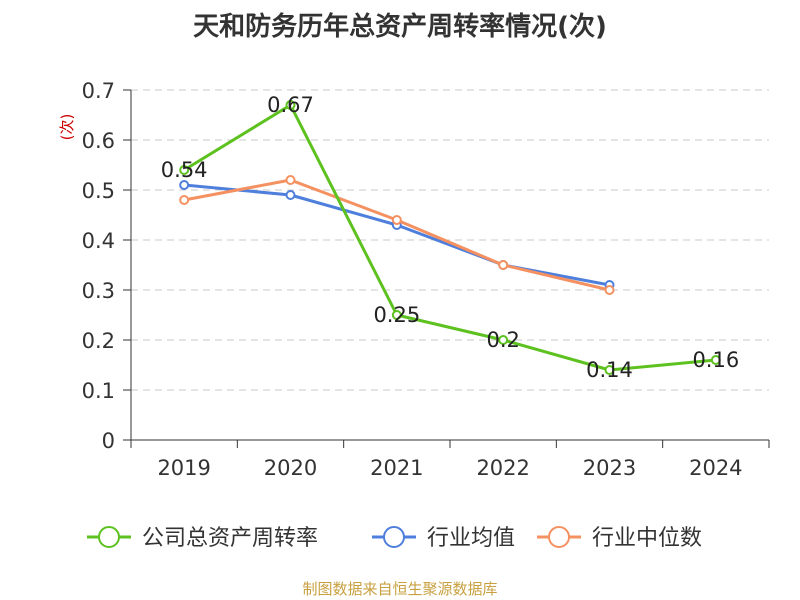 The height and width of the screenshot is (600, 800). Describe the element at coordinates (647, 538) in the screenshot. I see `legend-label: 行业中位数` at that location.